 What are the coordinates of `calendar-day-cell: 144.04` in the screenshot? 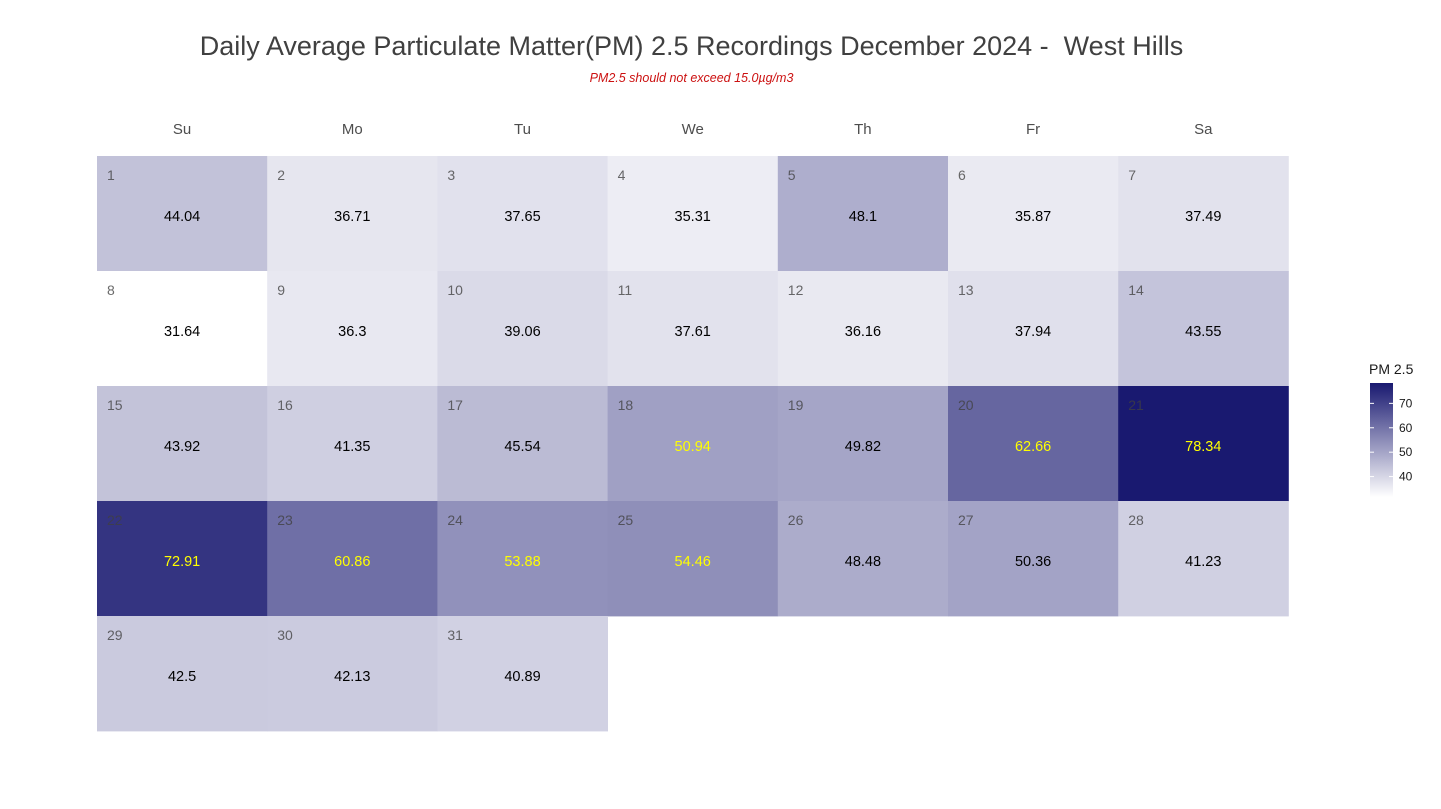 It's located at (182, 214).